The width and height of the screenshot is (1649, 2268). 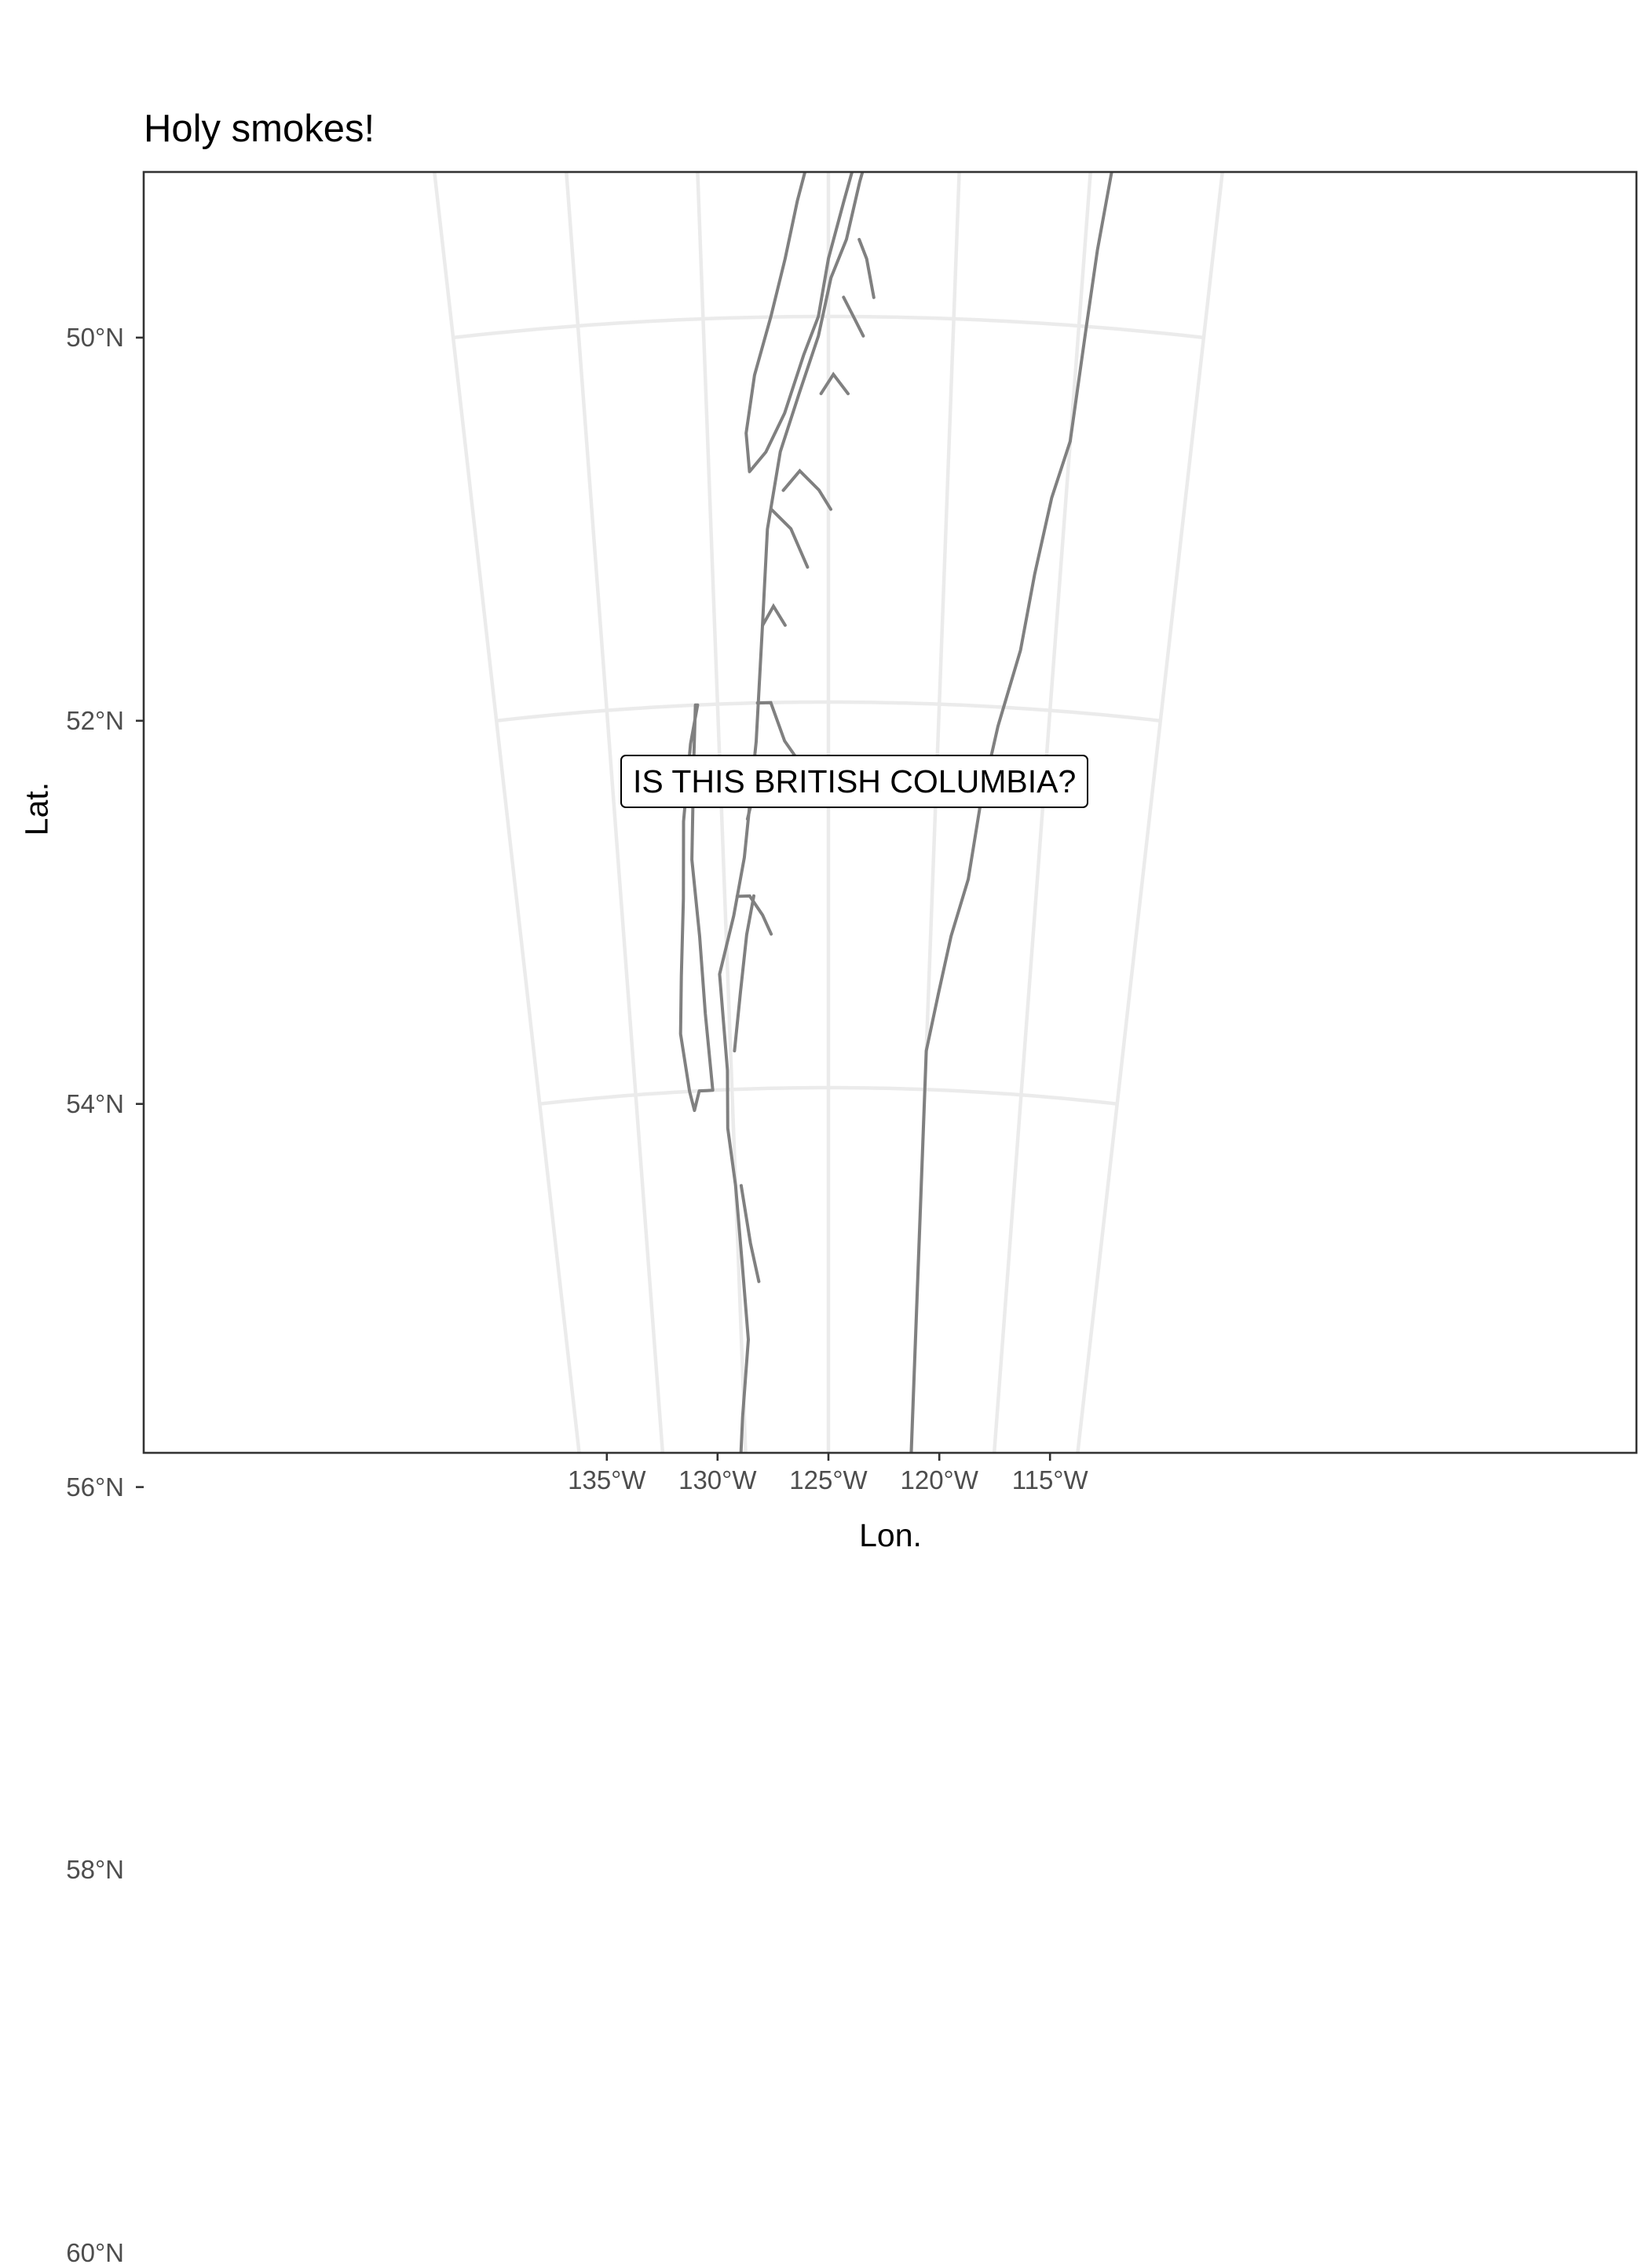 I want to click on plot-title: Holy smokes!, so click(x=259, y=129).